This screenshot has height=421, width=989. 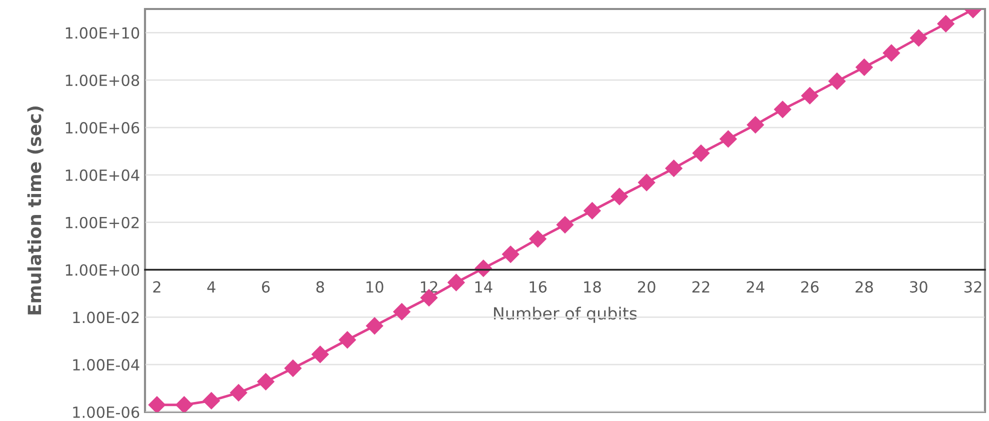 What do you see at coordinates (103, 175) in the screenshot?
I see `y-tick-label: 1.00E+04` at bounding box center [103, 175].